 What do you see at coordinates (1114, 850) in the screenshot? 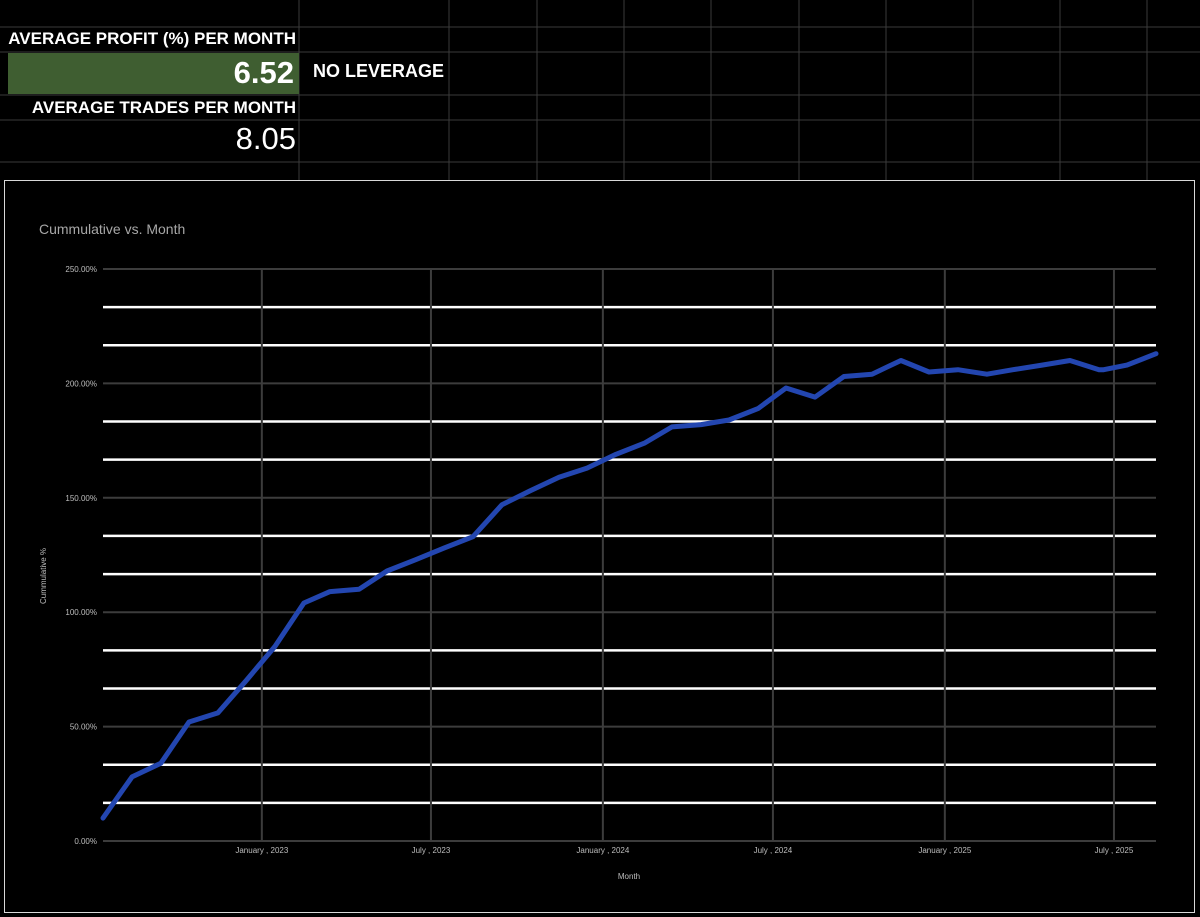
I see `x-tick-label: July , 2025` at bounding box center [1114, 850].